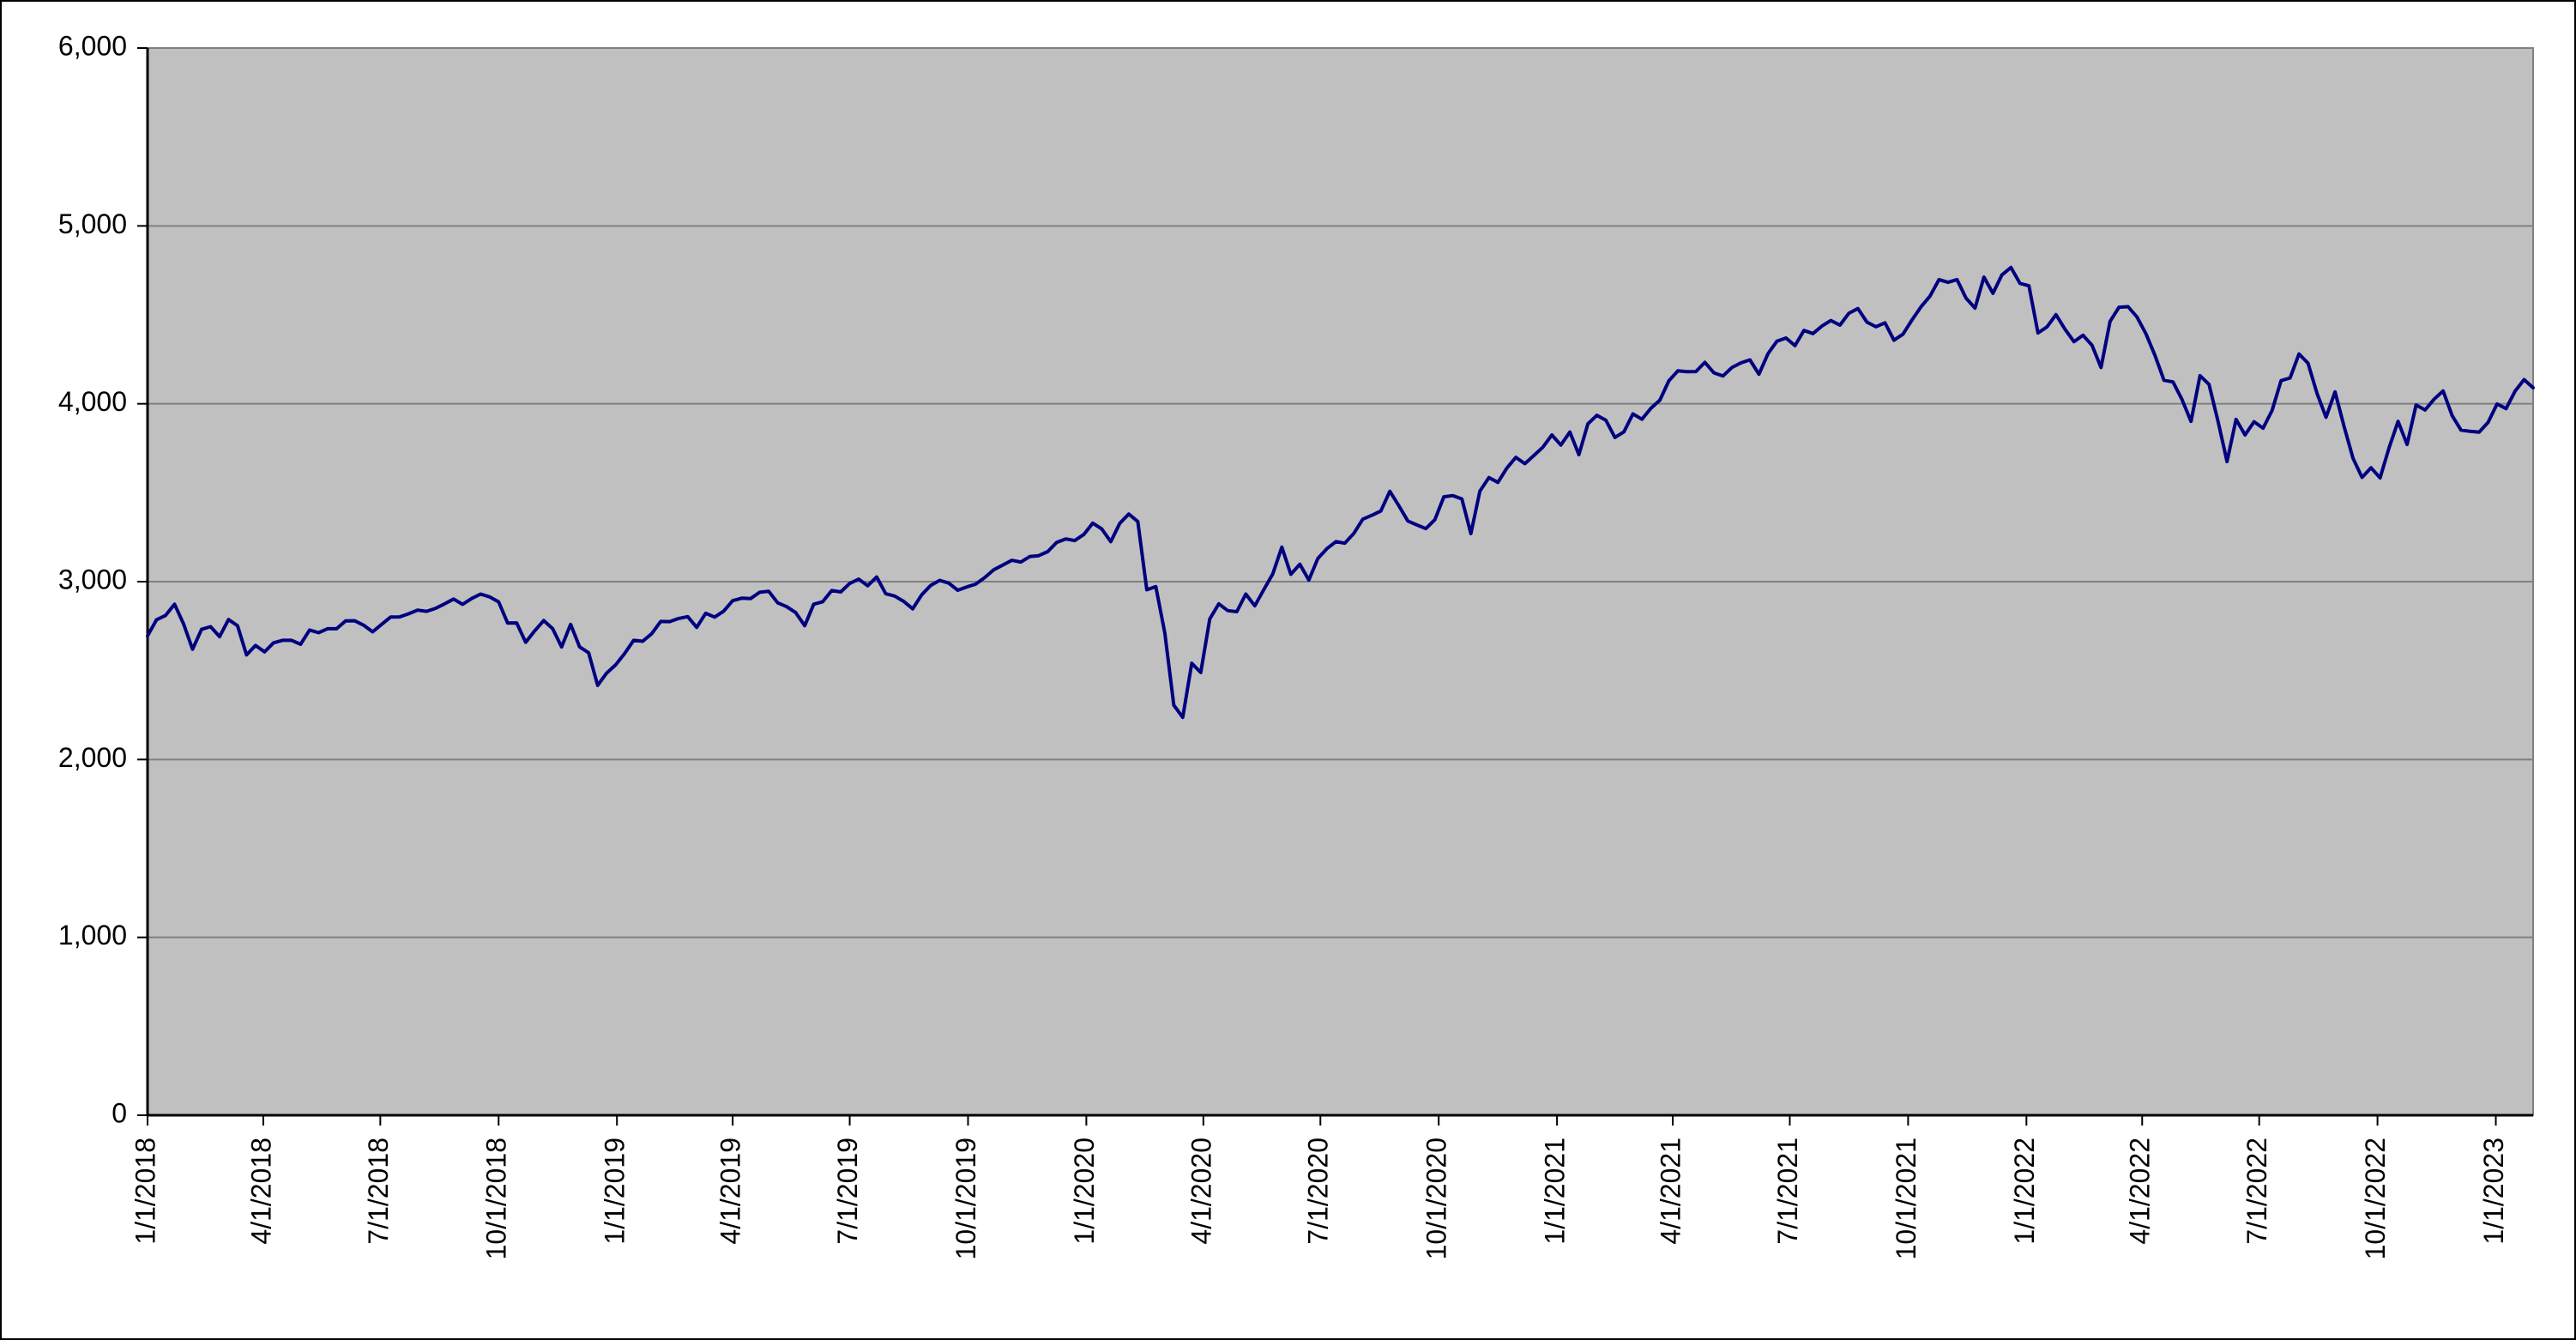  I want to click on x-tick-label: 1/1/2020, so click(1084, 1192).